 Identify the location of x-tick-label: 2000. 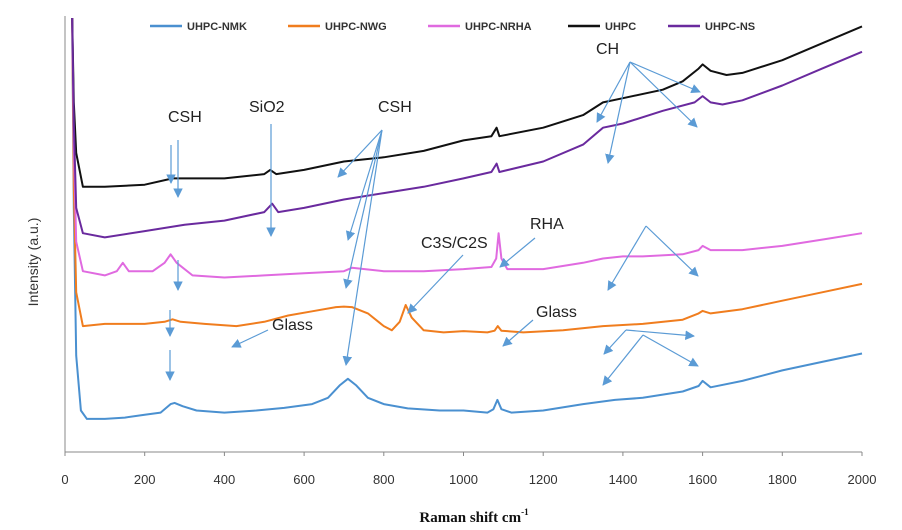
(862, 479).